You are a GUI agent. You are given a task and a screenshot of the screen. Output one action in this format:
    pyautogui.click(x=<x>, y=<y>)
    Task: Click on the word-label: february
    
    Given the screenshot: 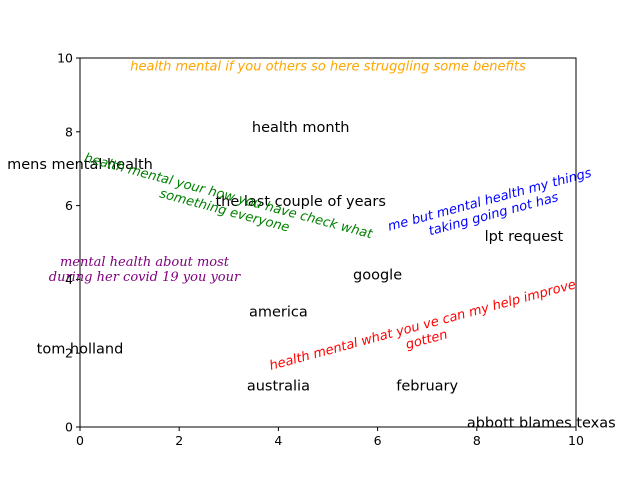 What is the action you would take?
    pyautogui.click(x=427, y=386)
    